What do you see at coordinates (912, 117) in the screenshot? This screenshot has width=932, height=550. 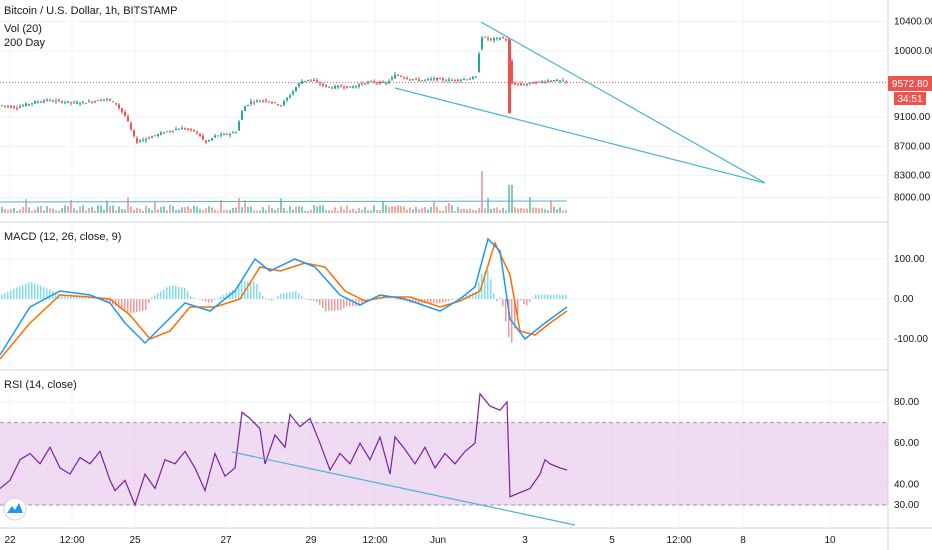 I see `price-tick-label: 9100.00` at bounding box center [912, 117].